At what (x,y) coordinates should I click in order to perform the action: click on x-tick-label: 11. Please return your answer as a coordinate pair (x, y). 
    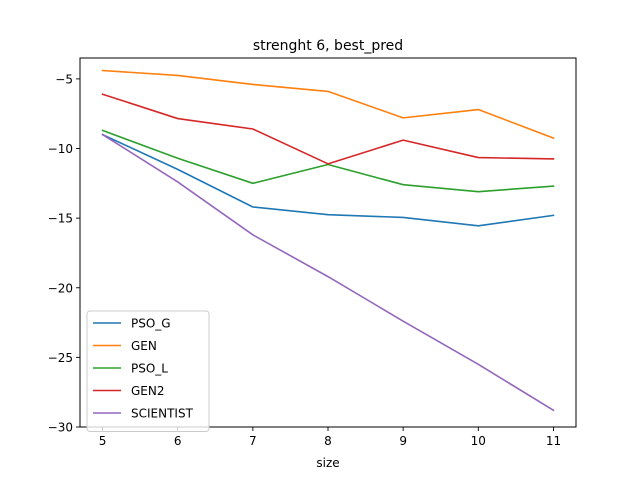
    Looking at the image, I should click on (553, 441).